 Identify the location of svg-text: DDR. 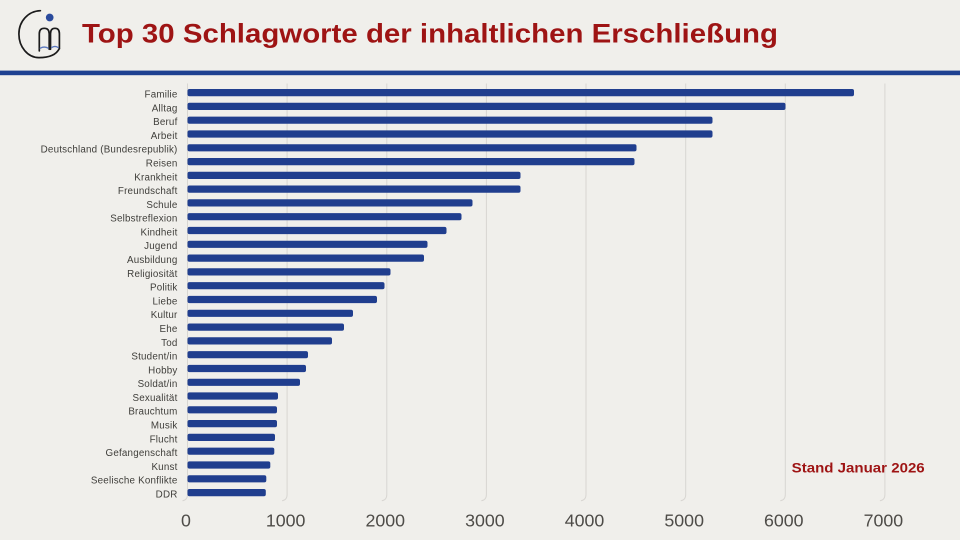
(167, 495).